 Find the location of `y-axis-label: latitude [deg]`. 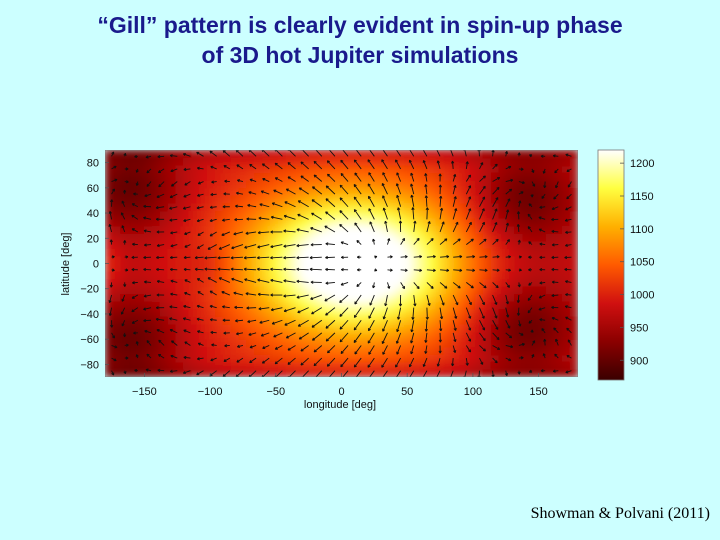

y-axis-label: latitude [deg] is located at coordinates (66, 264).